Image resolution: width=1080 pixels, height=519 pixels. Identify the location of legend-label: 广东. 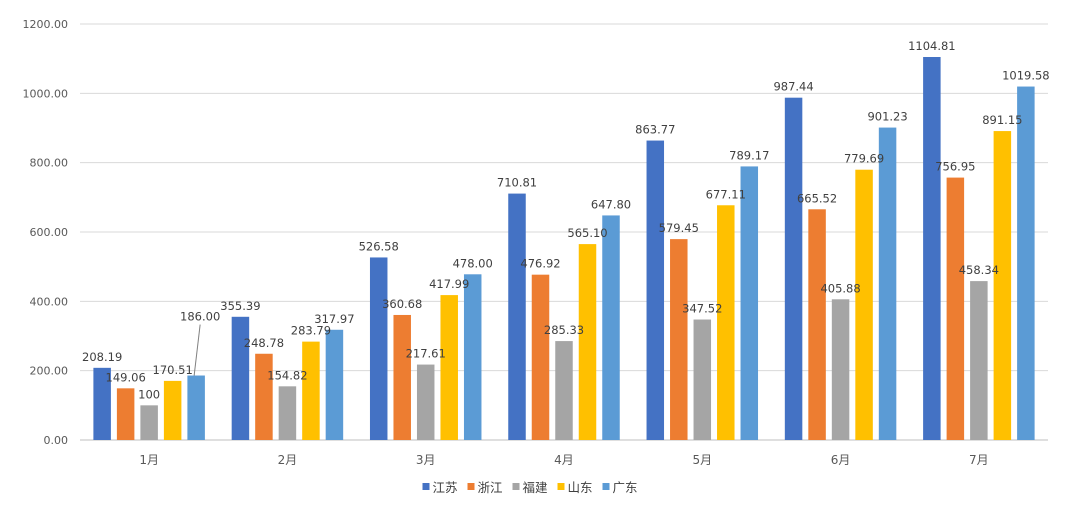
(625, 487).